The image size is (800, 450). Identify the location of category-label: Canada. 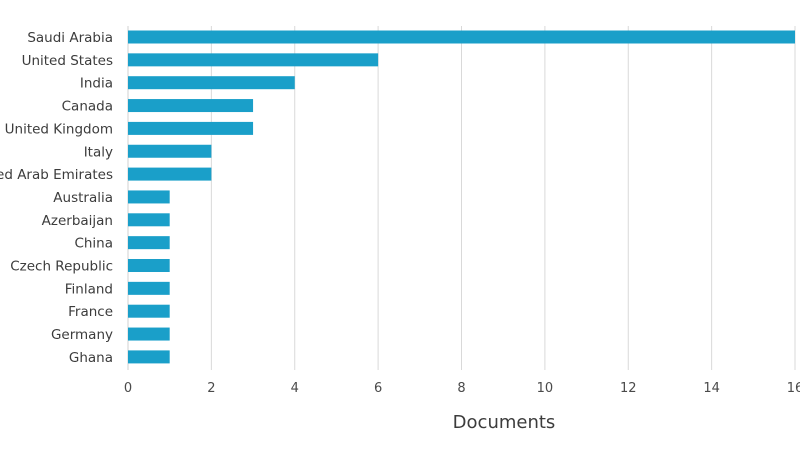
(87, 107).